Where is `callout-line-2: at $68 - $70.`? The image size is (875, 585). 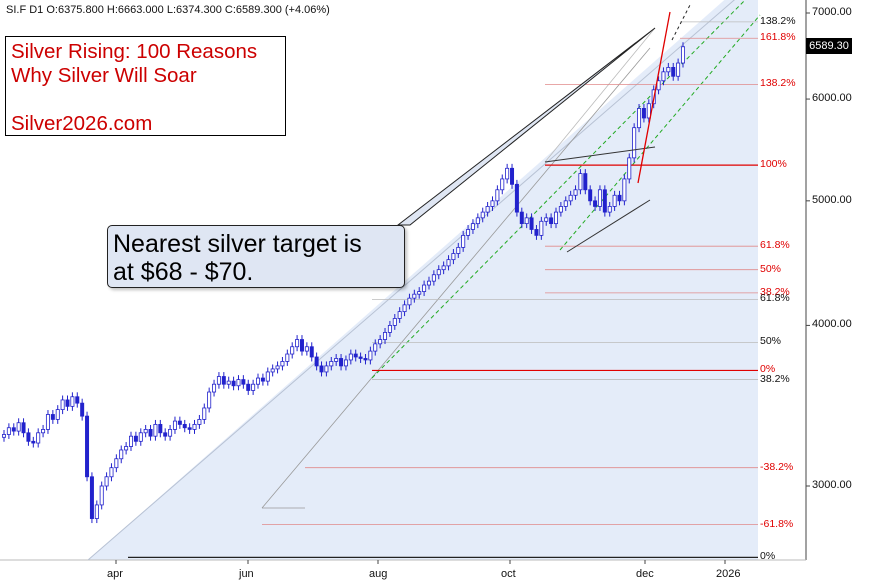 callout-line-2: at $68 - $70. is located at coordinates (183, 272).